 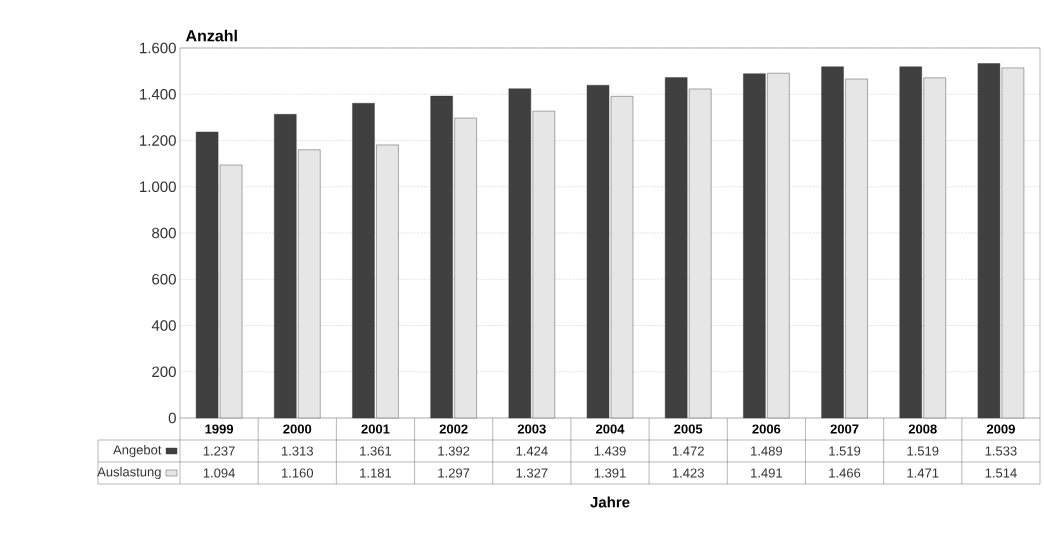 What do you see at coordinates (532, 473) in the screenshot?
I see `data-label: 1.327` at bounding box center [532, 473].